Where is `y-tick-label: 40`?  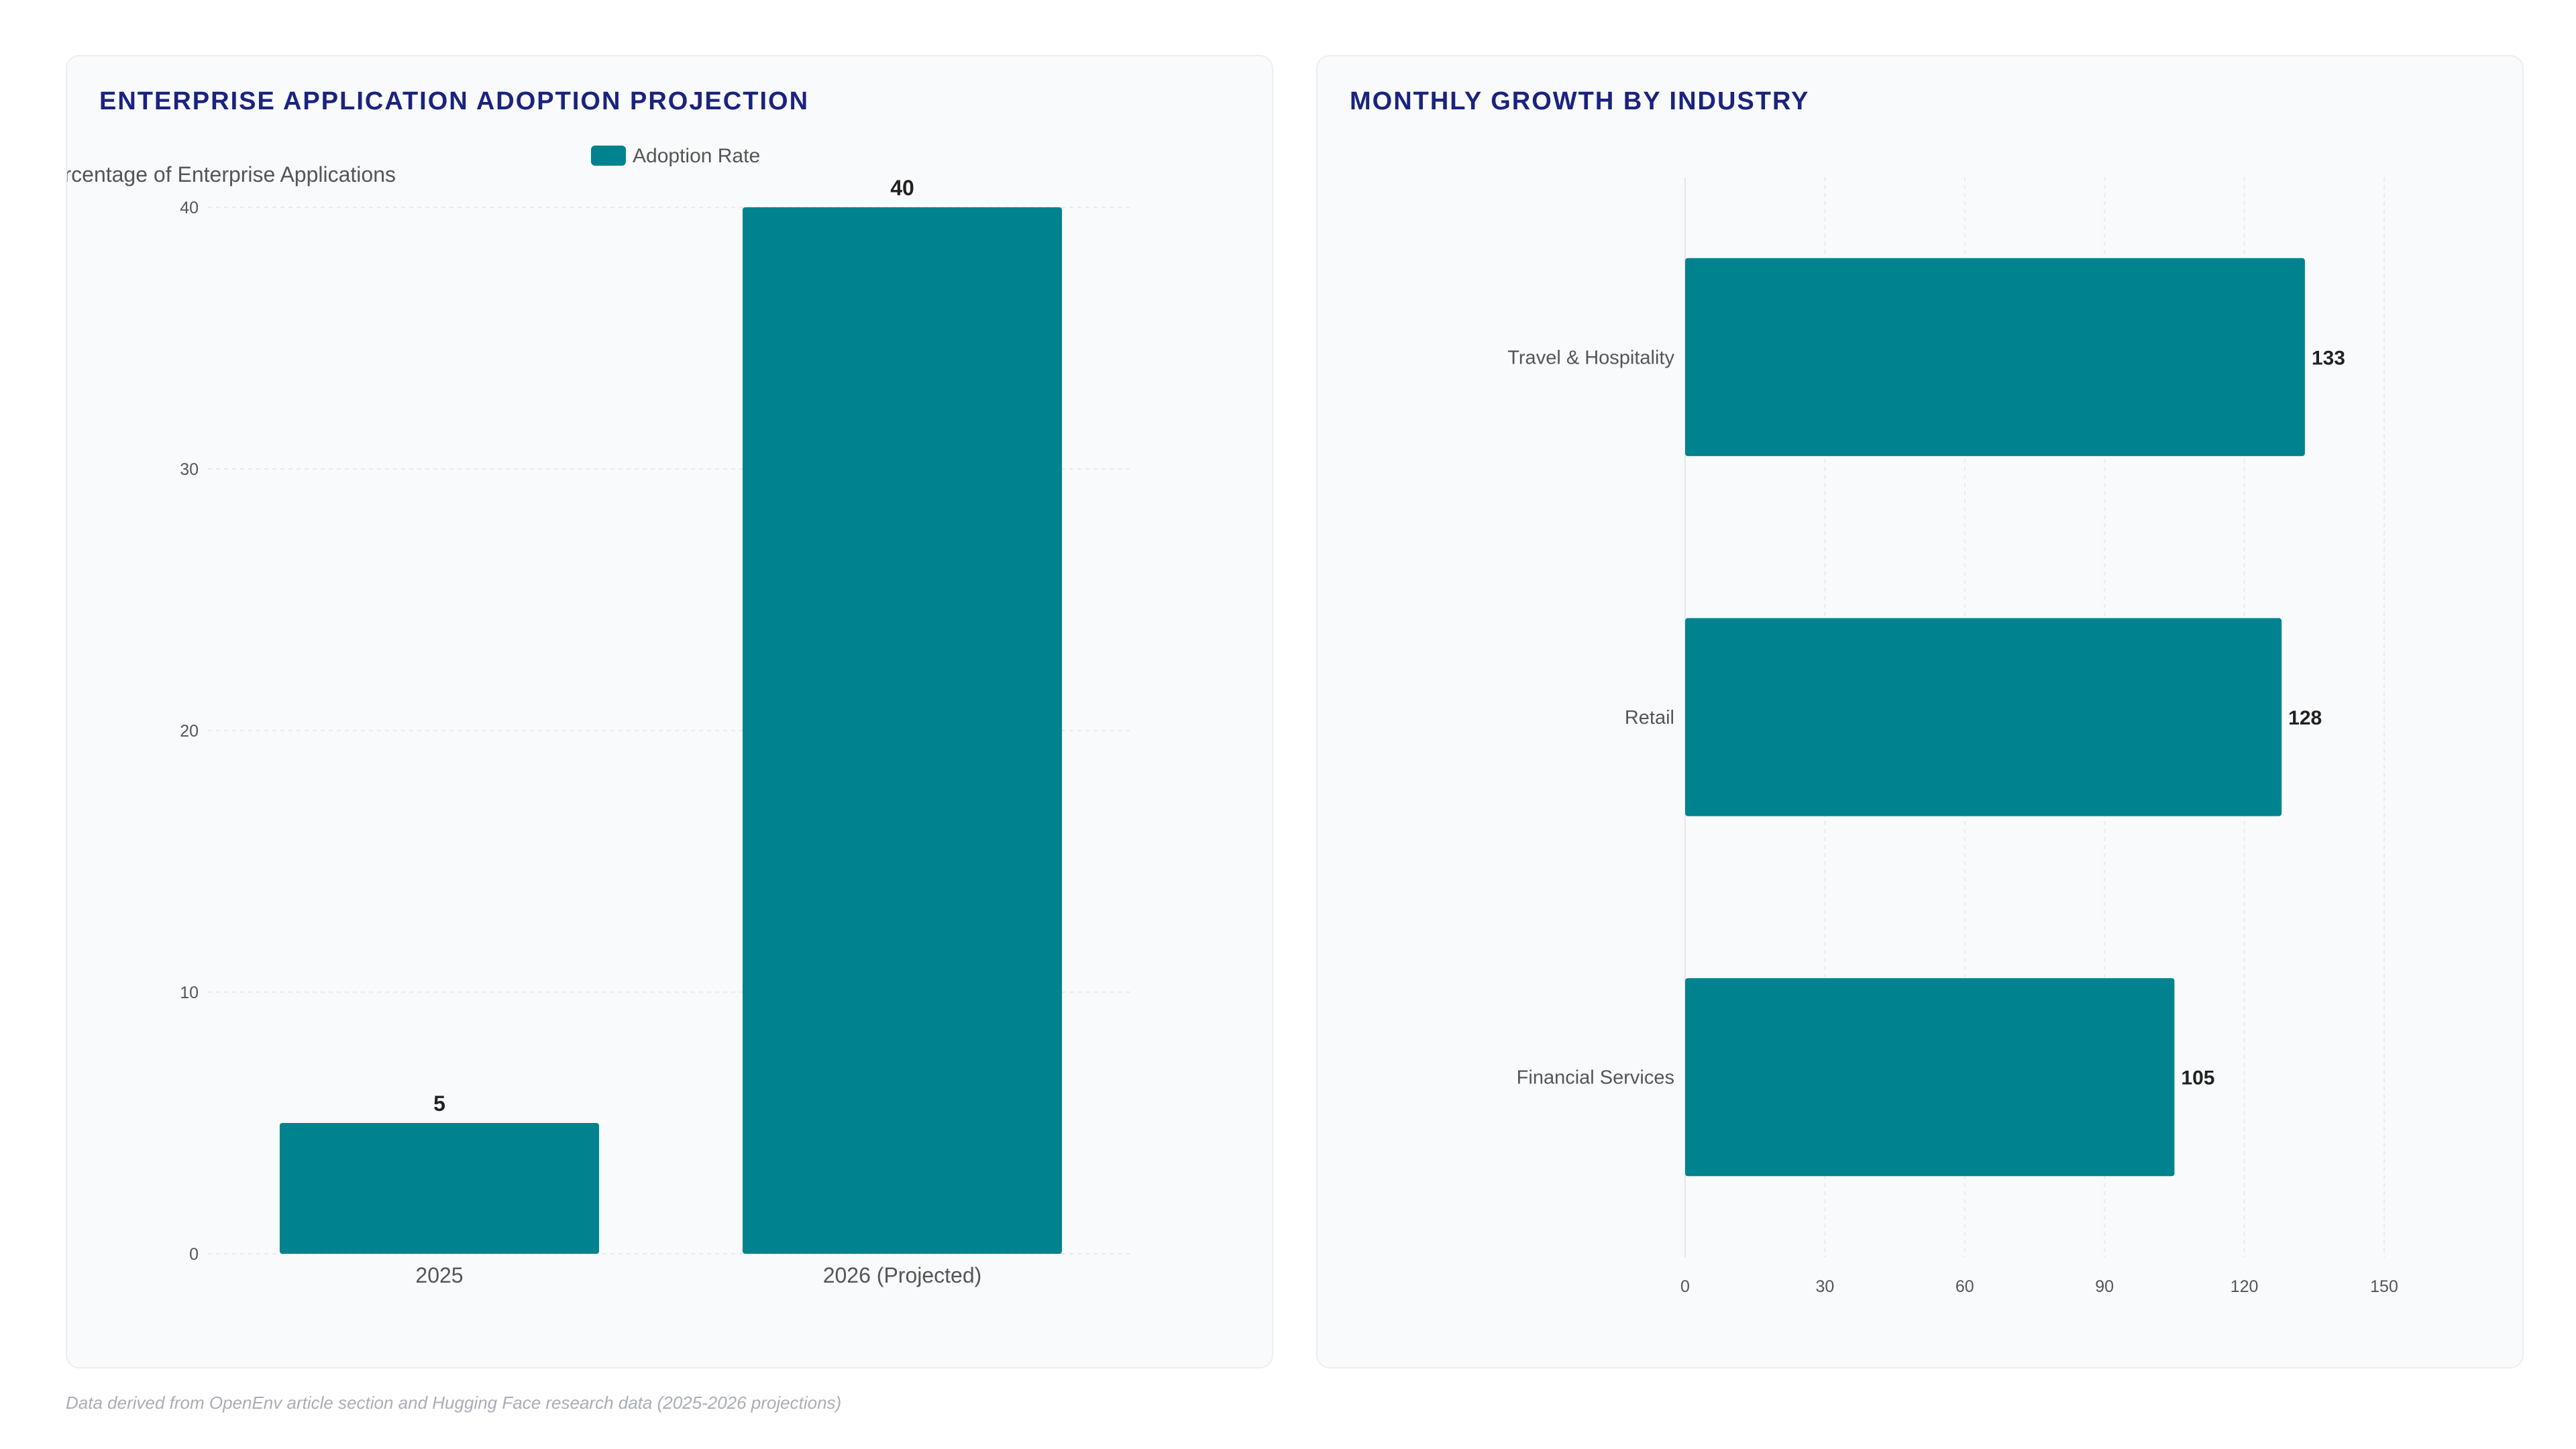 y-tick-label: 40 is located at coordinates (189, 208).